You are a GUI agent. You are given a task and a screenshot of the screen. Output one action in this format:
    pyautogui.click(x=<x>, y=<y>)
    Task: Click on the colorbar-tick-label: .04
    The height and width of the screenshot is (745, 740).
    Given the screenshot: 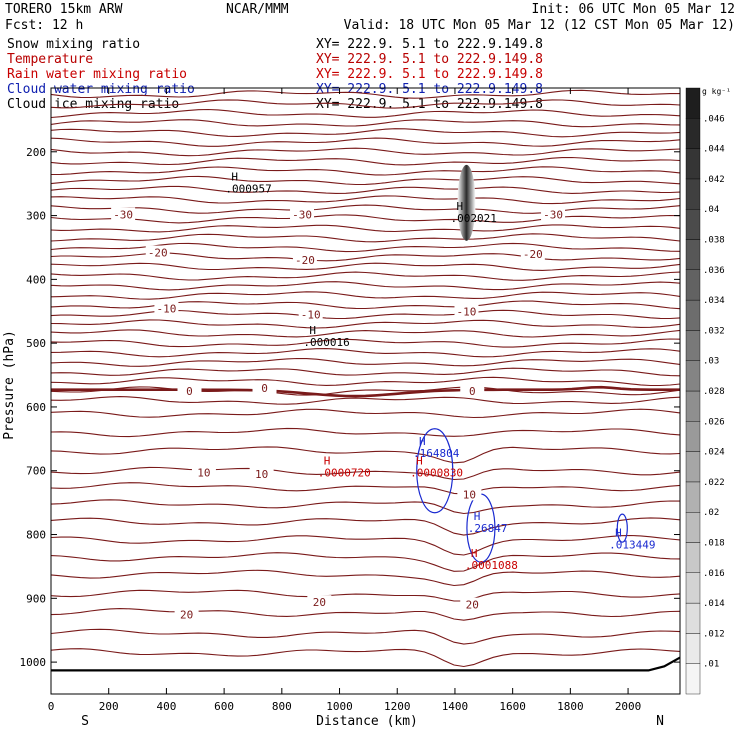 What is the action you would take?
    pyautogui.click(x=711, y=210)
    